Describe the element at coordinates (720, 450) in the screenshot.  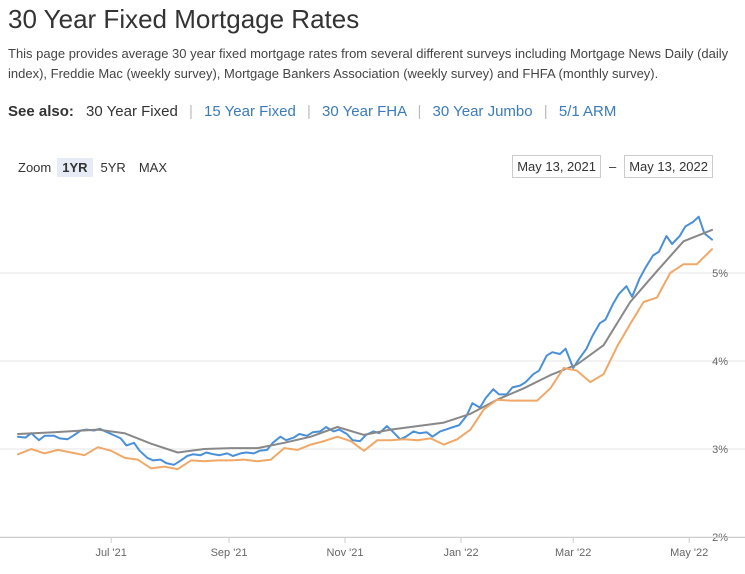
I see `y-tick-label: 3%` at that location.